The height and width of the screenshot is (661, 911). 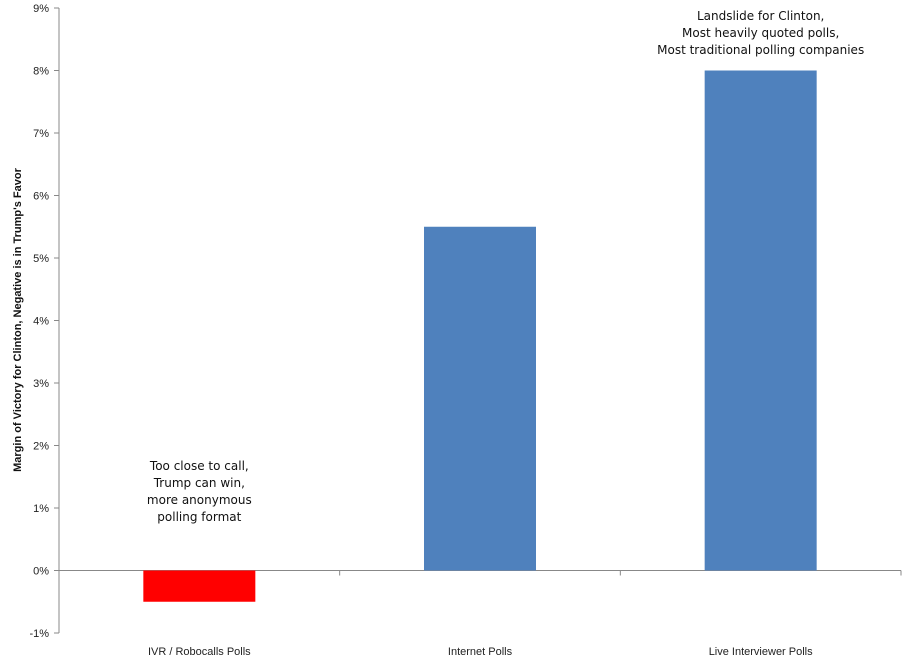 I want to click on annotation-line: Landslide for Clinton,, so click(x=760, y=16).